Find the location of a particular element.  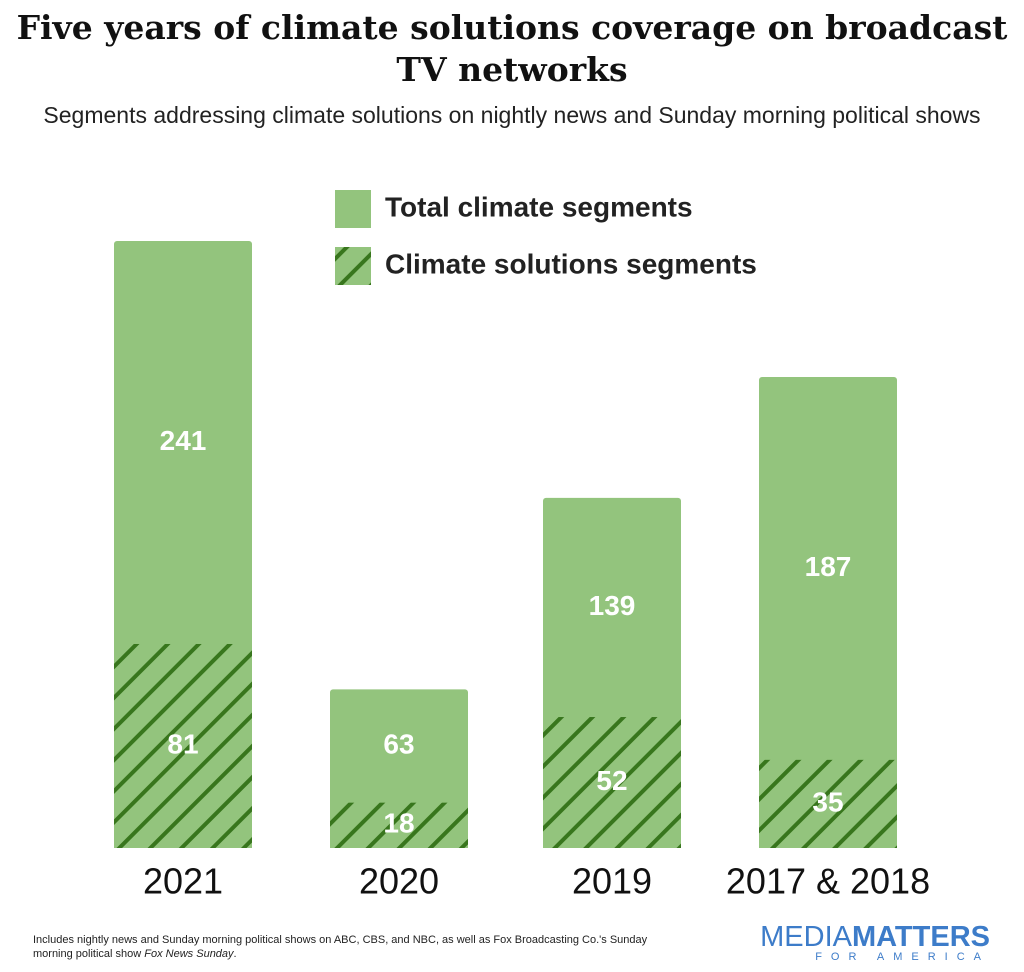

footnote: morning political show Fox News Sunday. is located at coordinates (135, 954).